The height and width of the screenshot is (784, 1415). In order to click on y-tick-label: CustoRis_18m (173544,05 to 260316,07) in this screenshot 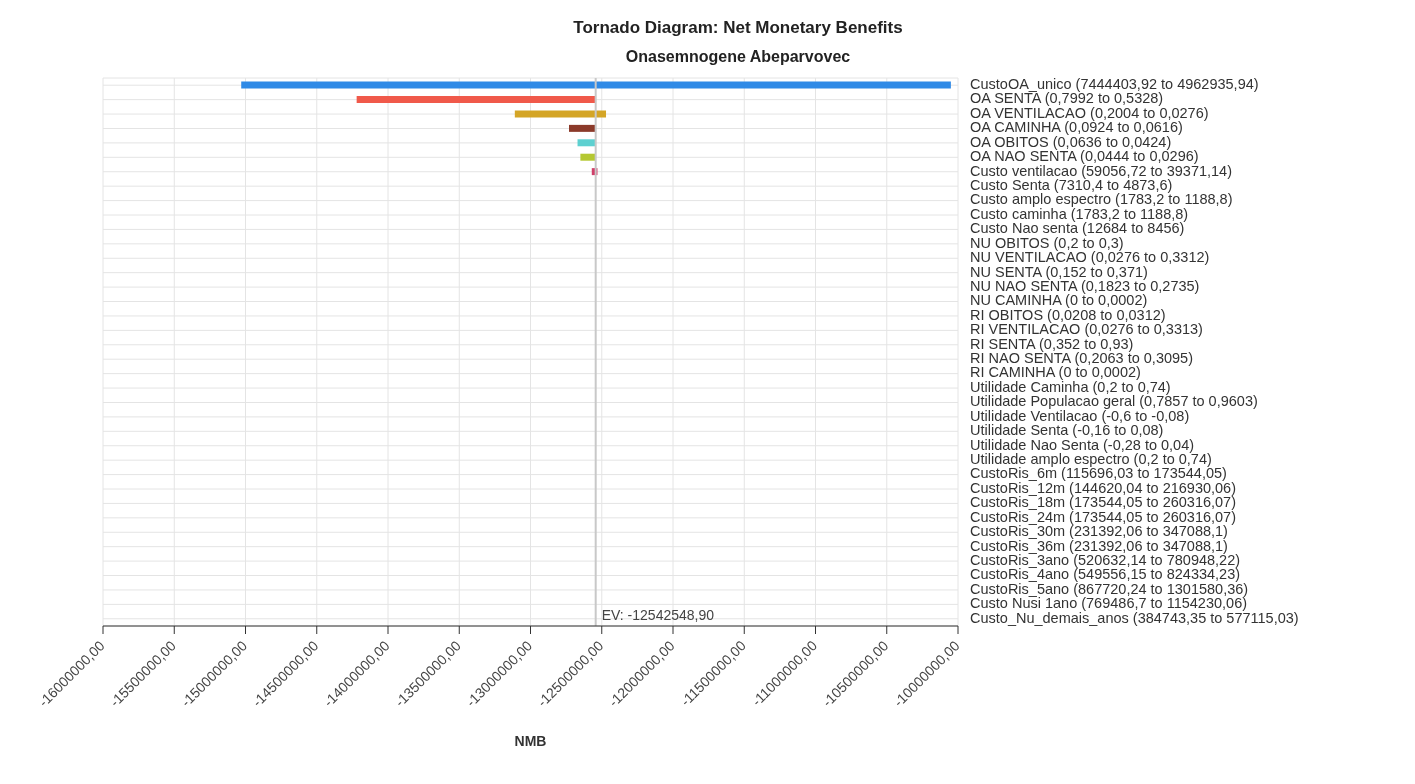, I will do `click(1103, 502)`.